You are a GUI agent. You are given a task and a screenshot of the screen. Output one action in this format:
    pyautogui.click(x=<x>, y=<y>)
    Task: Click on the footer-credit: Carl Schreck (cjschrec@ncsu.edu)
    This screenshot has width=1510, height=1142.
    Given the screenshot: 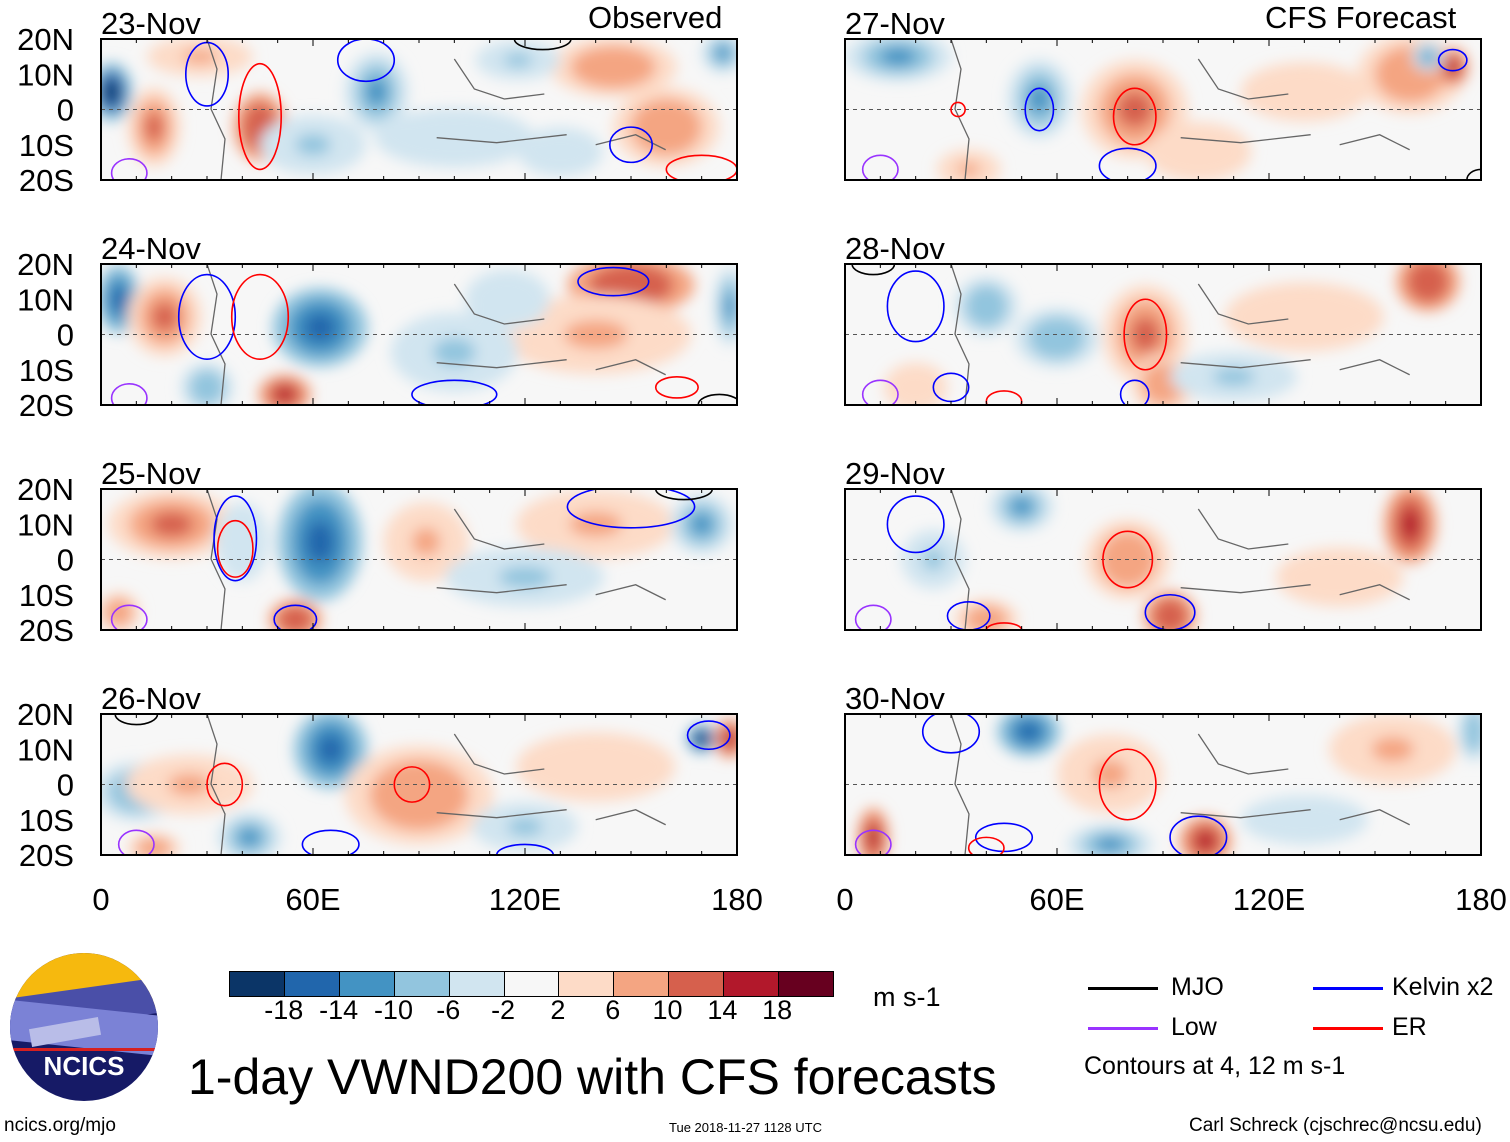 What is the action you would take?
    pyautogui.click(x=1335, y=1125)
    